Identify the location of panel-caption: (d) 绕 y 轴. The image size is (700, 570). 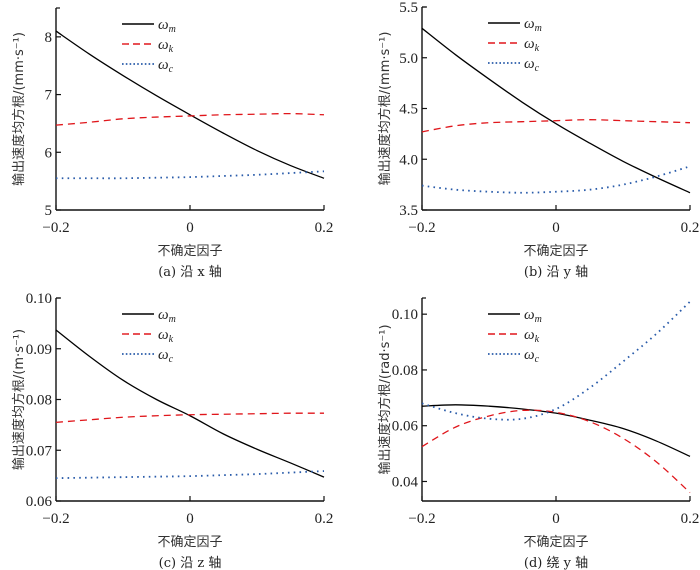
(556, 563).